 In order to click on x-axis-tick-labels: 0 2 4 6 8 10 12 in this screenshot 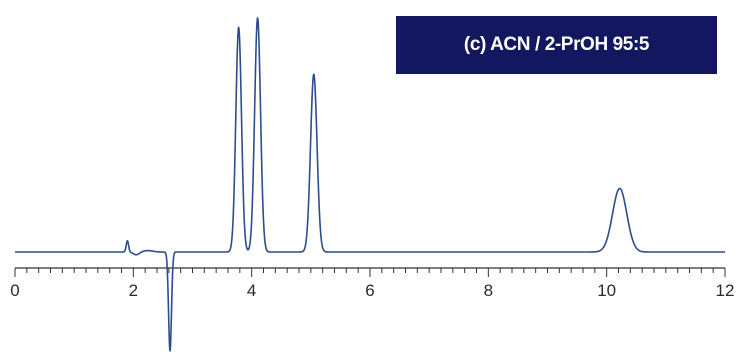, I will do `click(372, 290)`.